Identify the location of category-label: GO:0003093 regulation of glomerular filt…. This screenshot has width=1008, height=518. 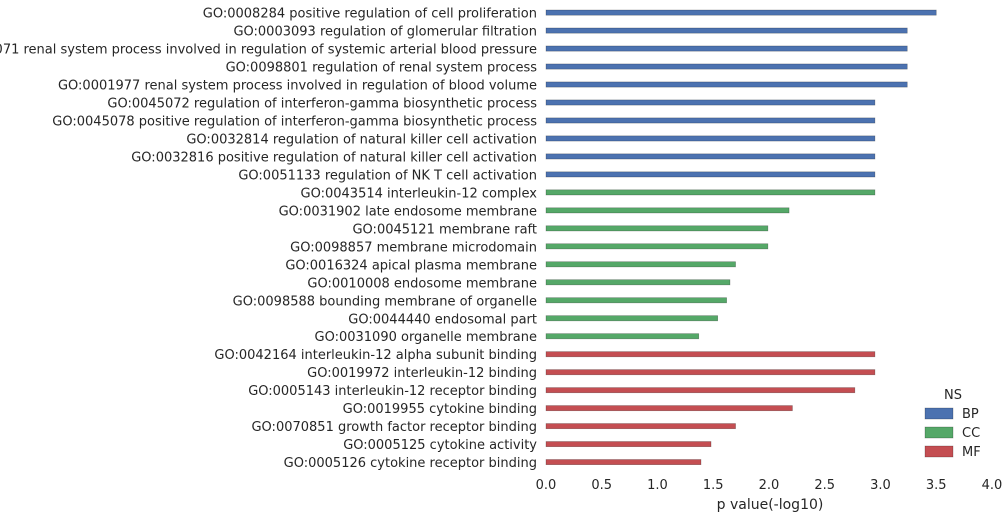
(385, 32).